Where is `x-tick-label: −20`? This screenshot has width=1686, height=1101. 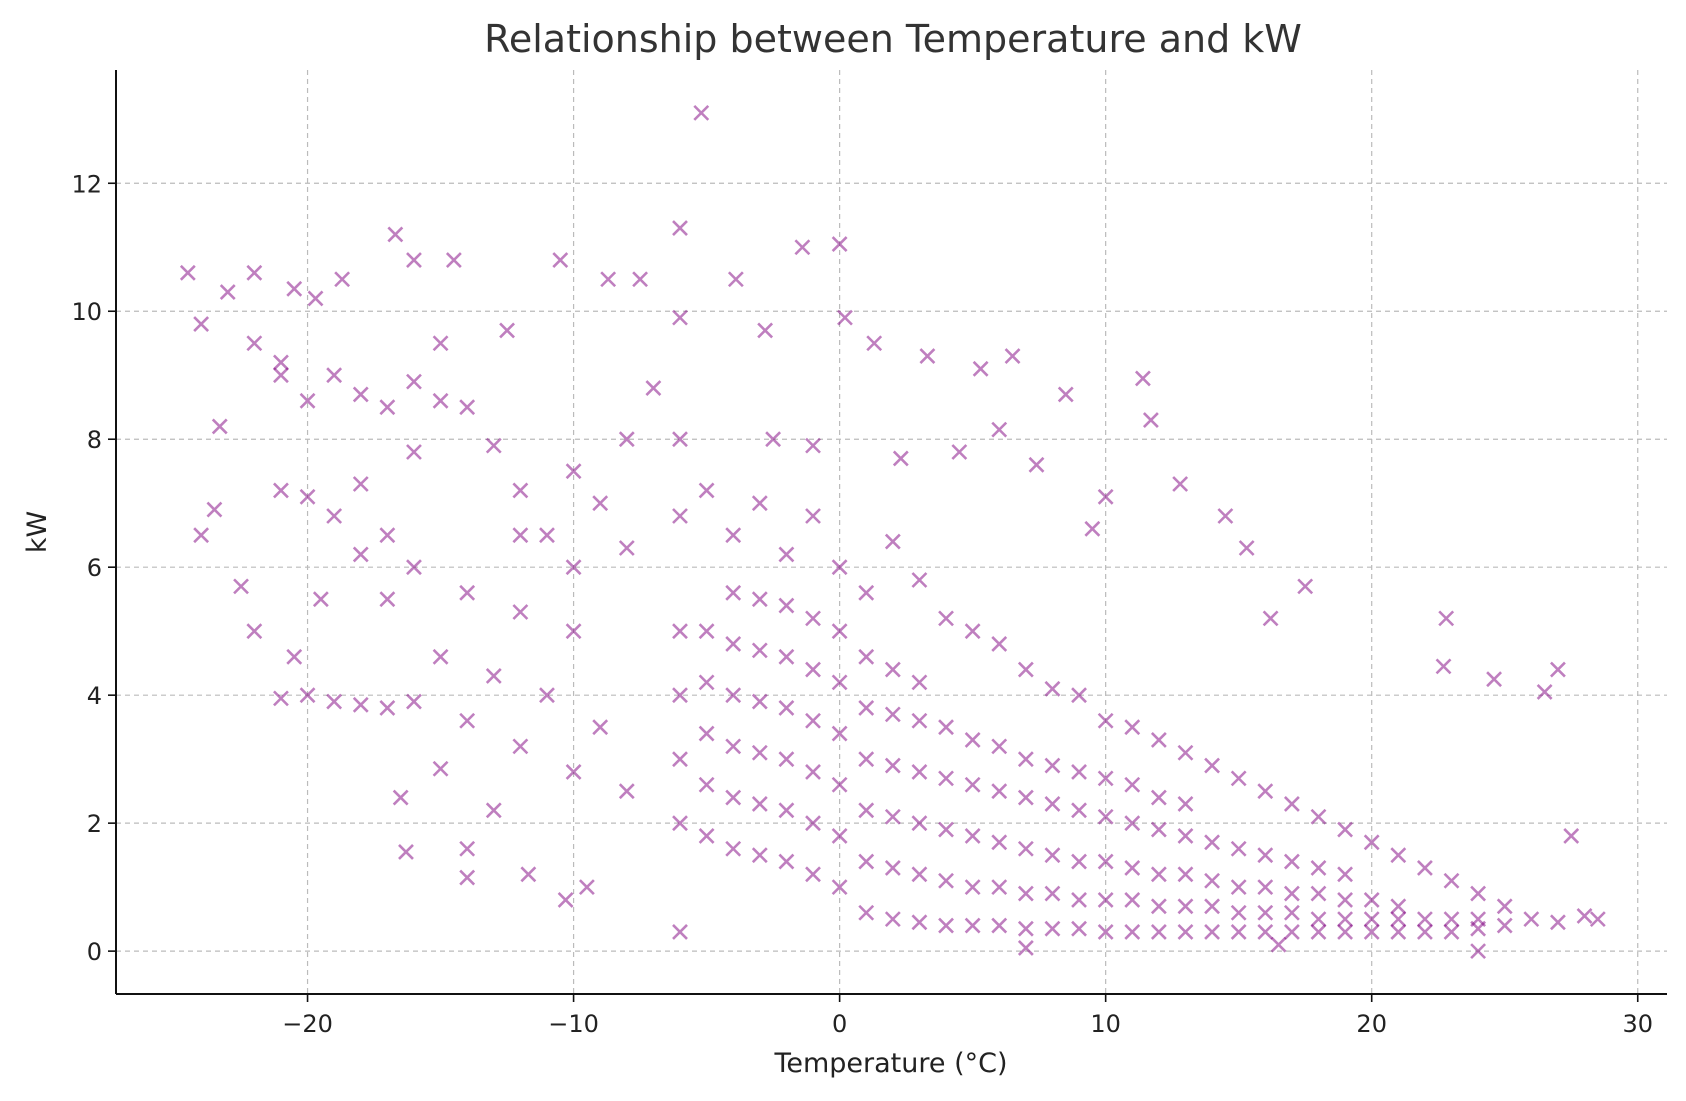
x-tick-label: −20 is located at coordinates (307, 1024).